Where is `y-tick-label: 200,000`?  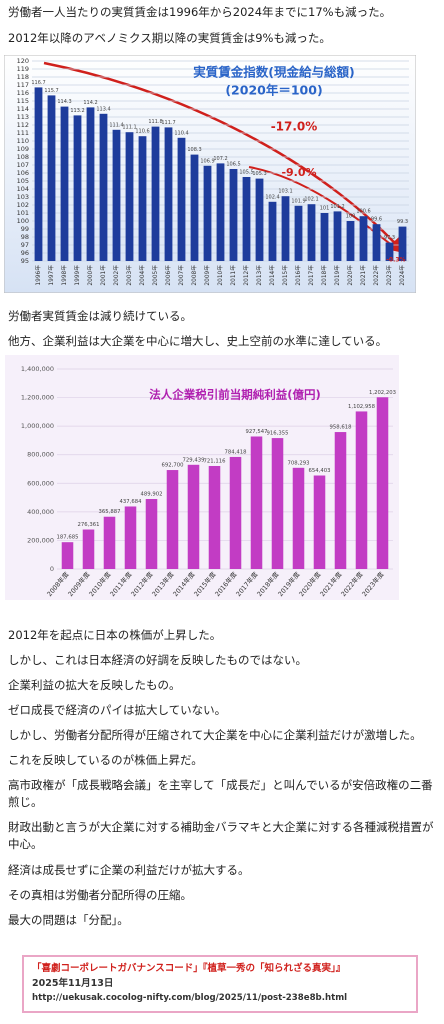
y-tick-label: 200,000 is located at coordinates (40, 540).